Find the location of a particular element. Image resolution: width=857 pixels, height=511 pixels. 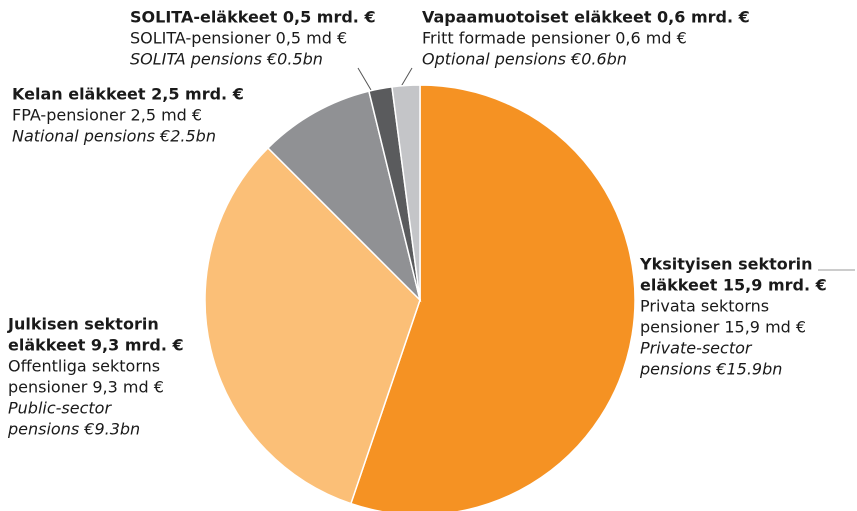

slice-label: Private-sector is located at coordinates (696, 348).